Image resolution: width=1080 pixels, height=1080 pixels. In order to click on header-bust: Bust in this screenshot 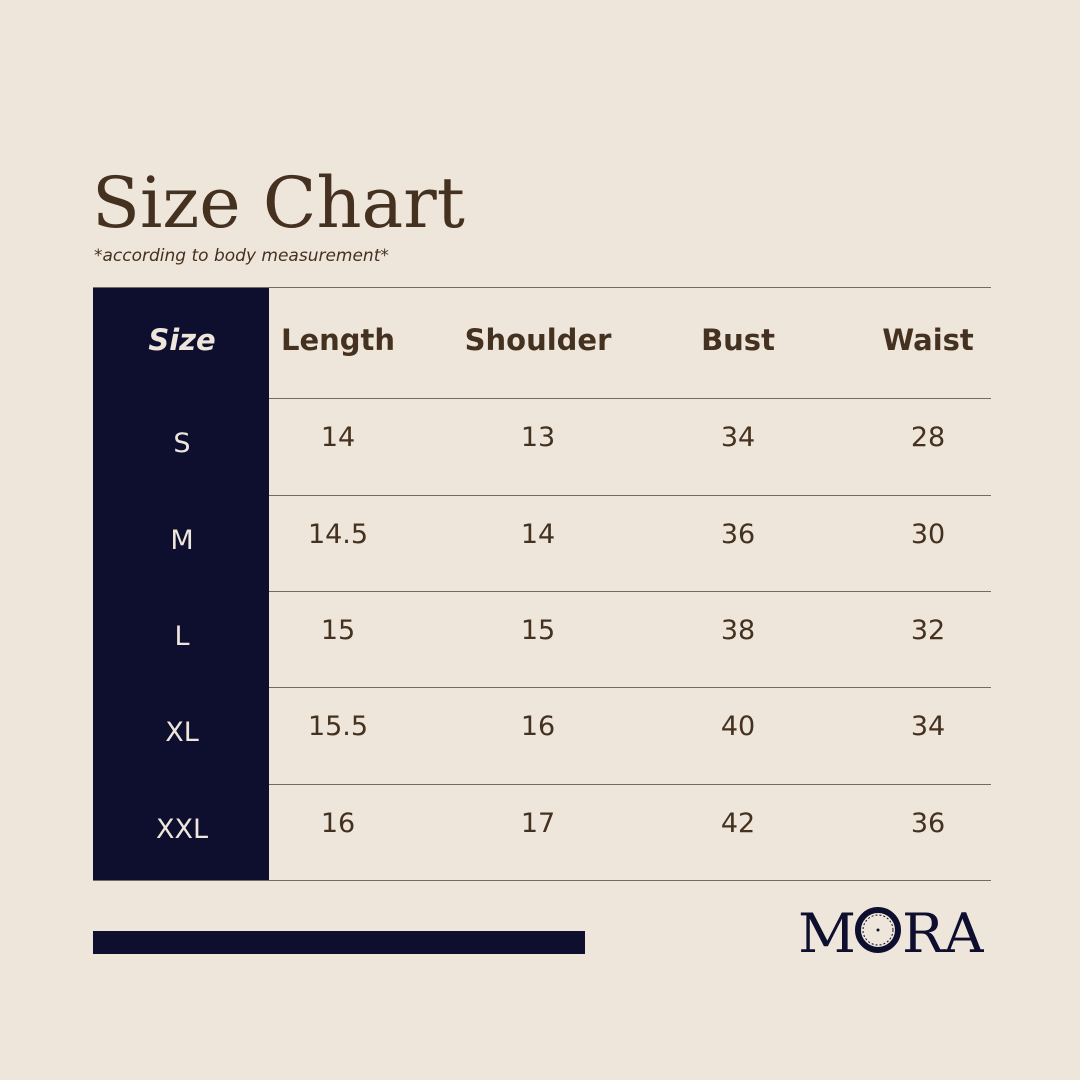, I will do `click(738, 340)`.